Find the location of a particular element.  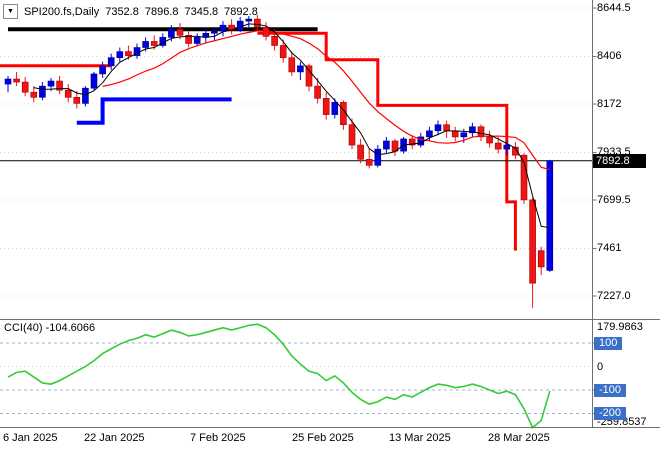

ohlc-close-value: 7892.8 is located at coordinates (241, 11).